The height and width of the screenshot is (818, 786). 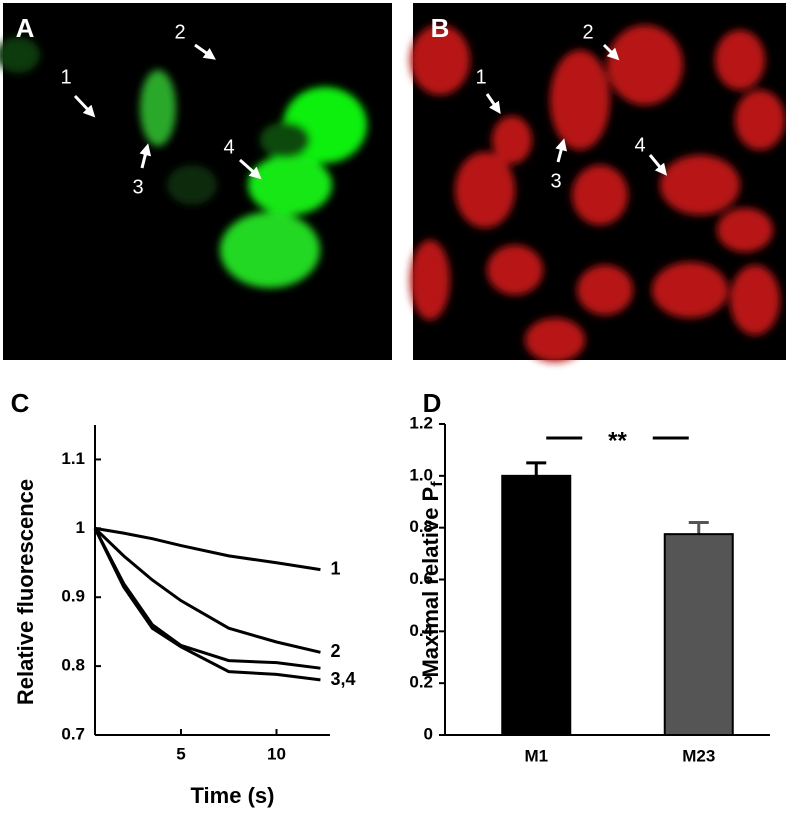 What do you see at coordinates (335, 651) in the screenshot?
I see `series-label: 2` at bounding box center [335, 651].